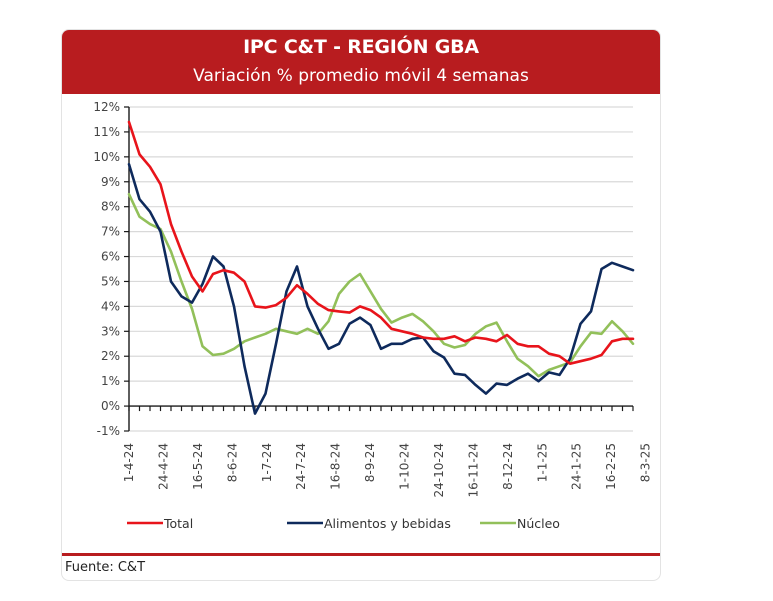 Image resolution: width=773 pixels, height=601 pixels. I want to click on y-tick-label: 5%, so click(110, 281).